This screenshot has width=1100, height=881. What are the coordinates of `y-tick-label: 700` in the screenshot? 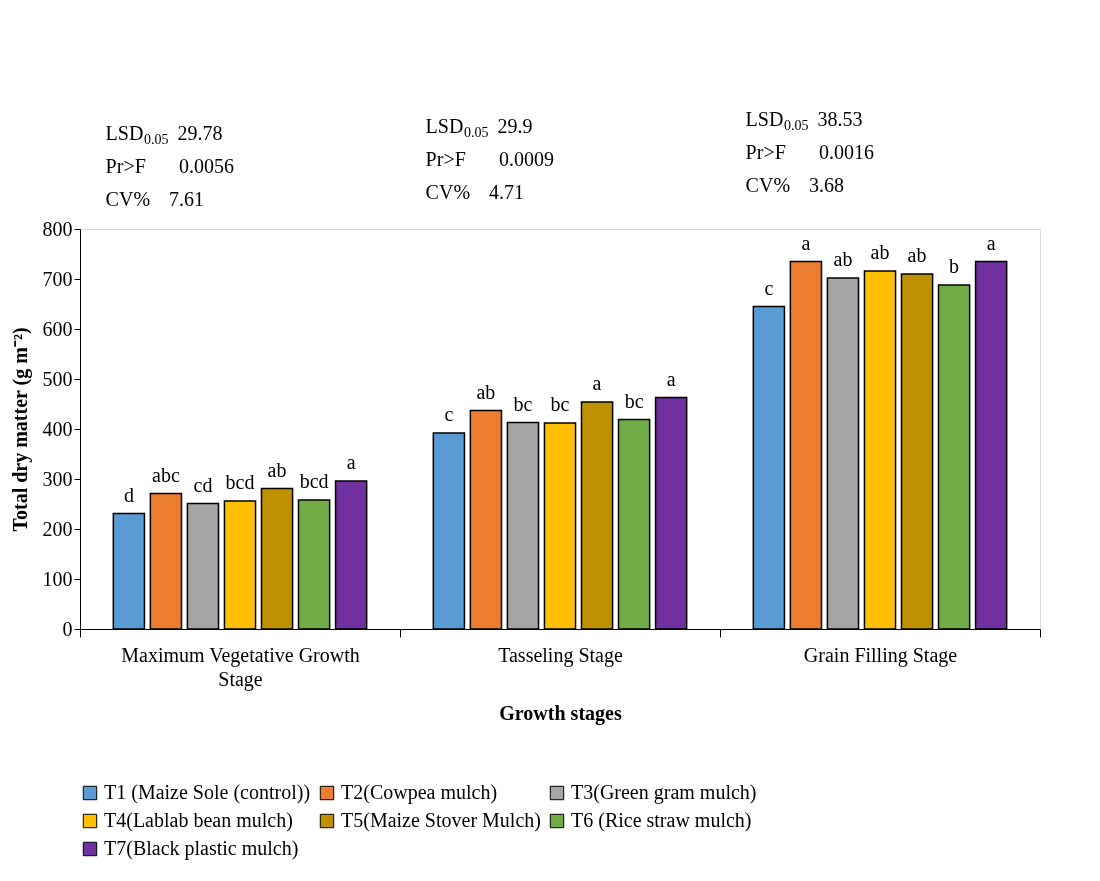 It's located at (57, 278).